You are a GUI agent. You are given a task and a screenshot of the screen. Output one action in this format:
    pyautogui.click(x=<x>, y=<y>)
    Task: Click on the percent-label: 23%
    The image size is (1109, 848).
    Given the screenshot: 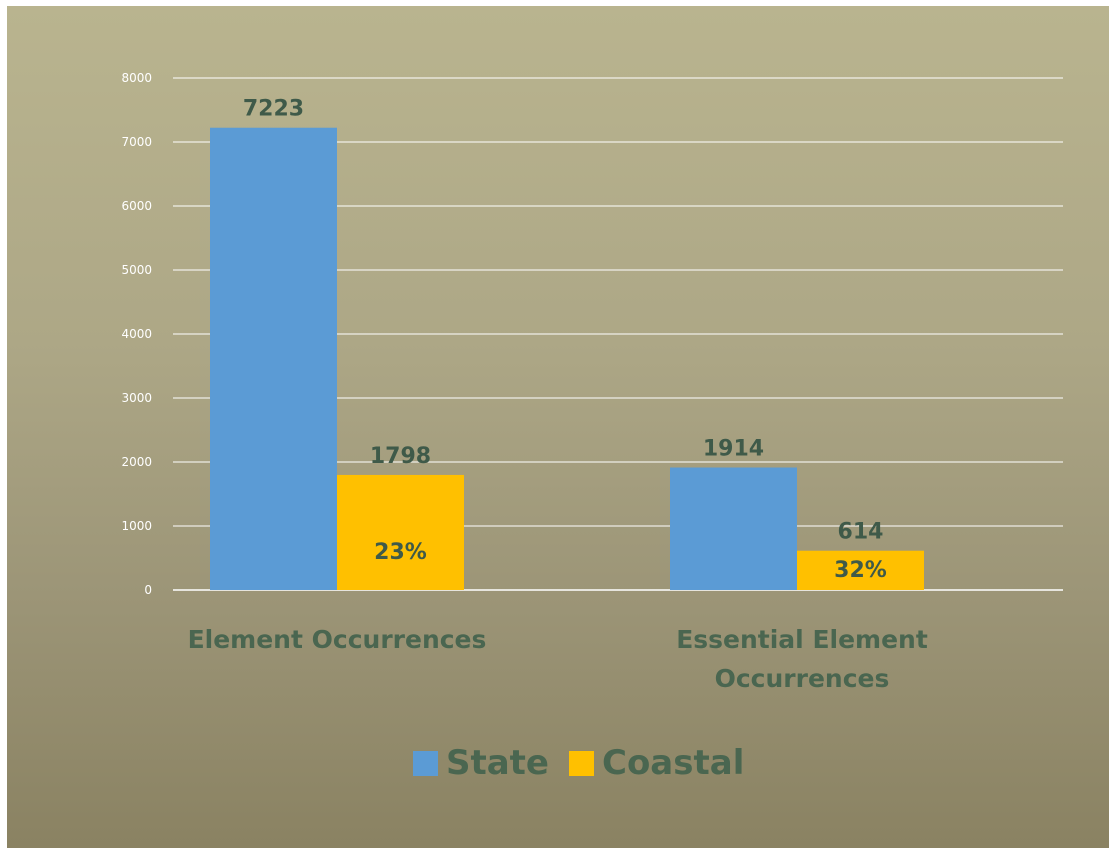 What is the action you would take?
    pyautogui.click(x=400, y=552)
    